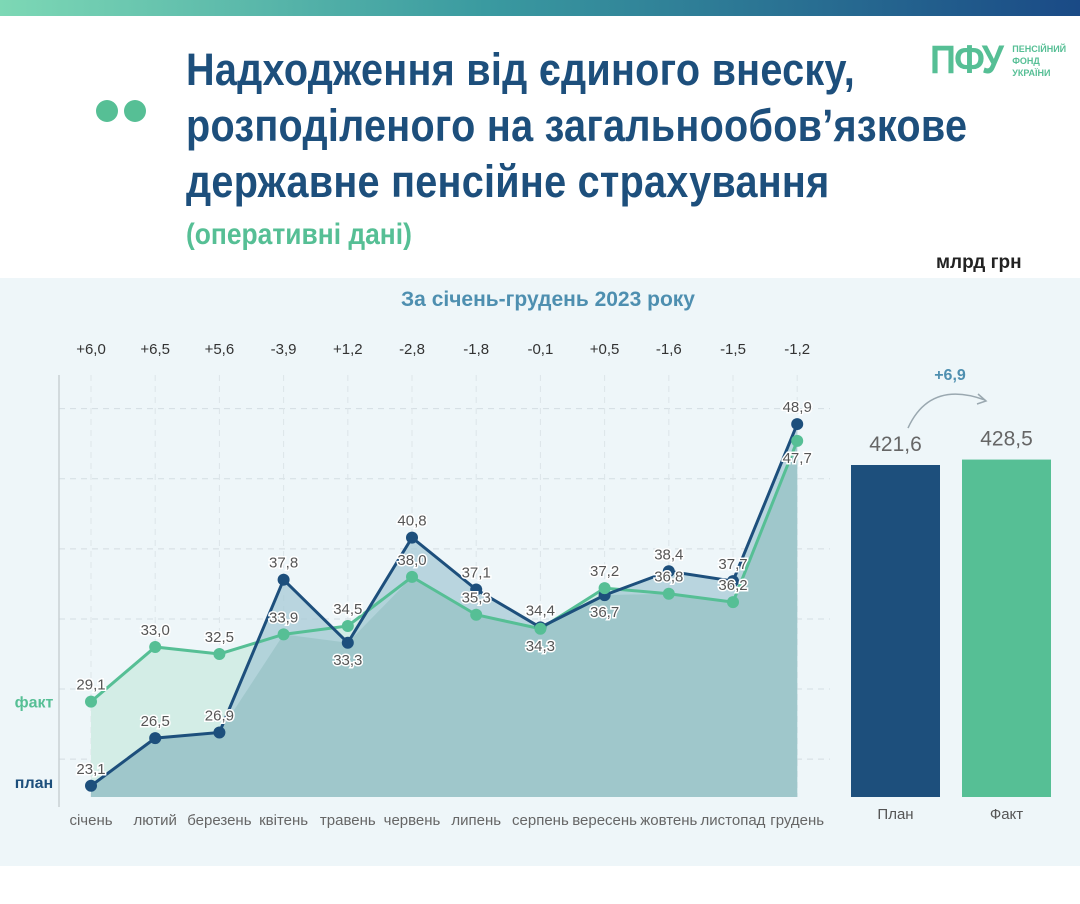 Image resolution: width=1080 pixels, height=904 pixels. Describe the element at coordinates (411, 560) in the screenshot. I see `fact-data-label: 38,0` at that location.